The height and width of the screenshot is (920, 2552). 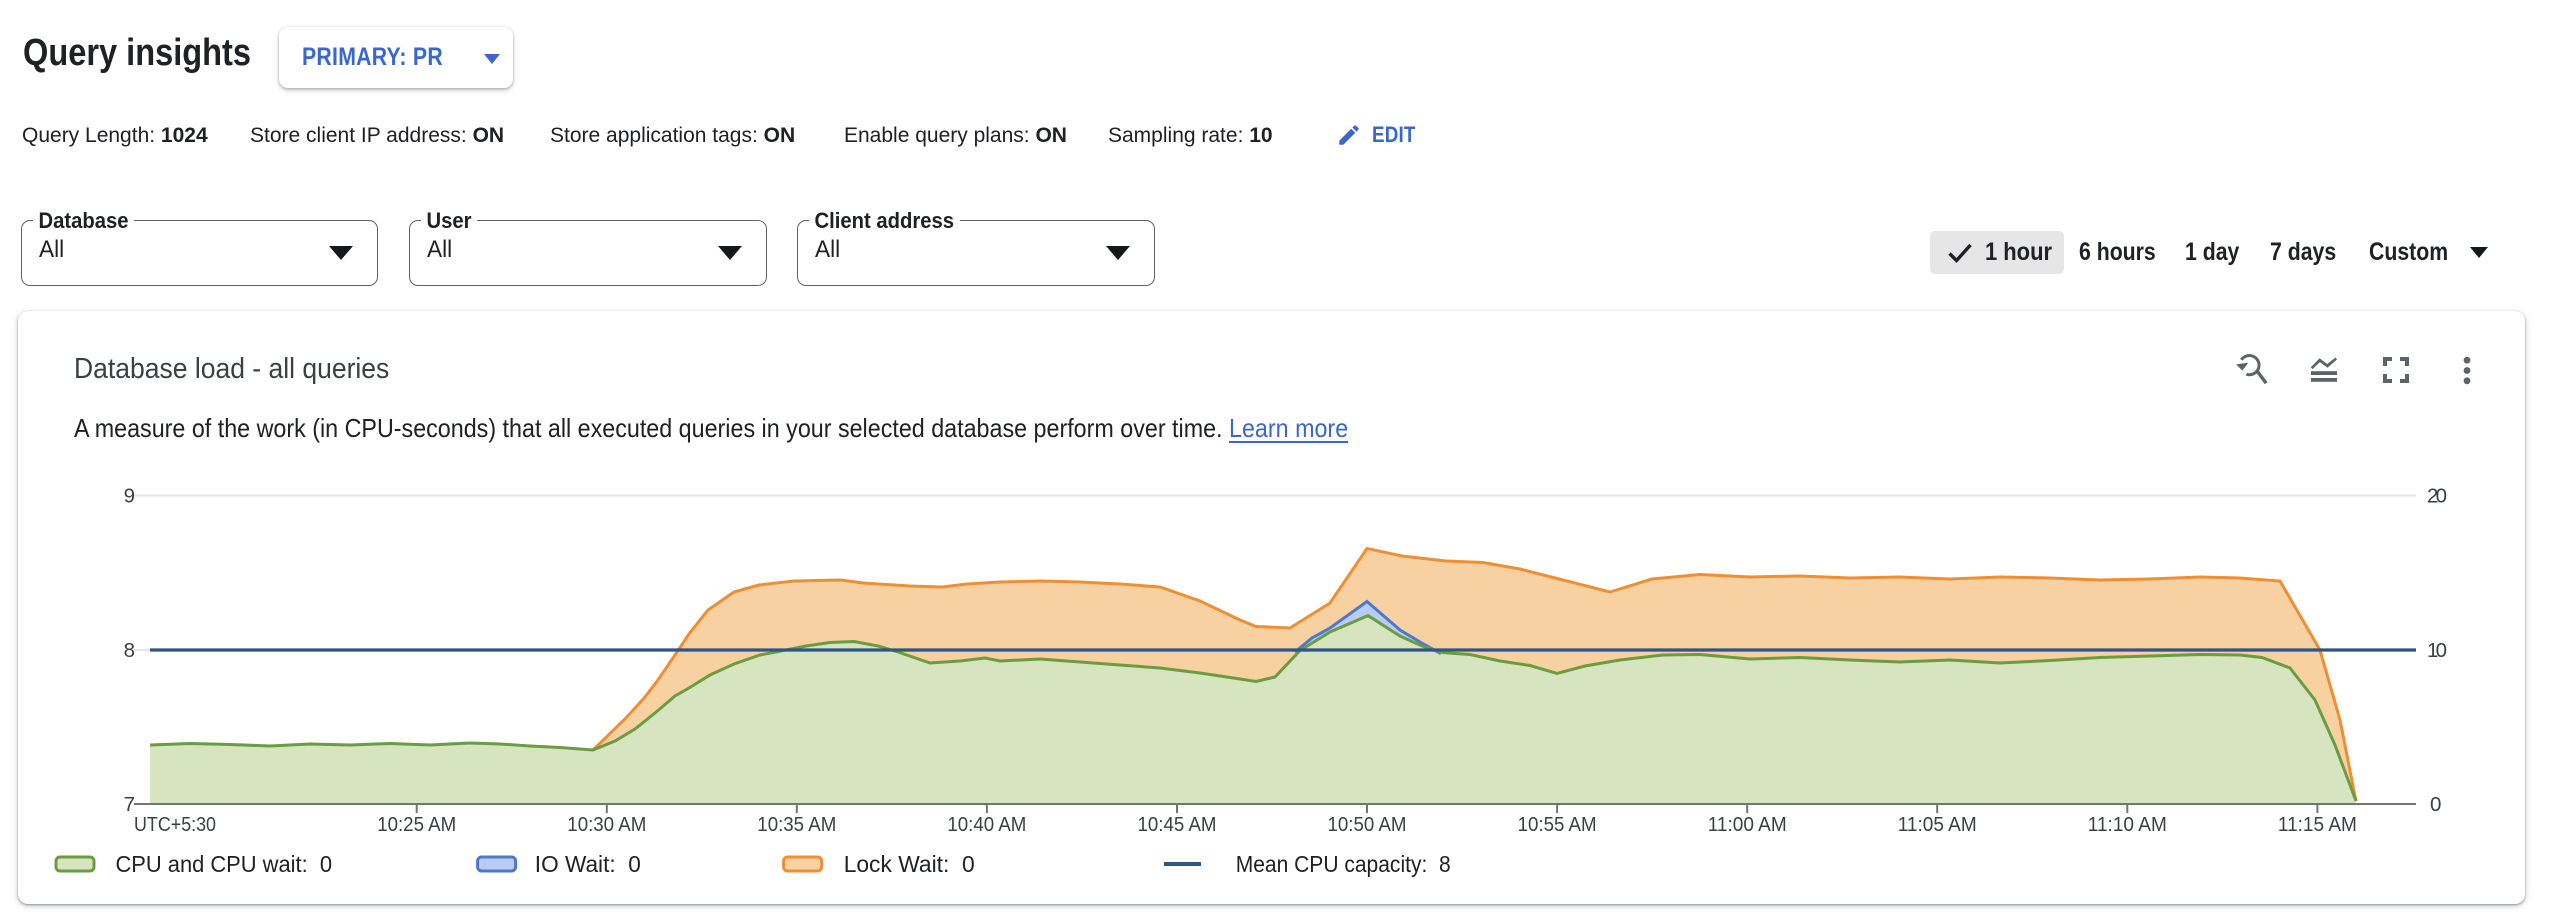 What do you see at coordinates (1747, 824) in the screenshot?
I see `svg-text: 11:00 AM` at bounding box center [1747, 824].